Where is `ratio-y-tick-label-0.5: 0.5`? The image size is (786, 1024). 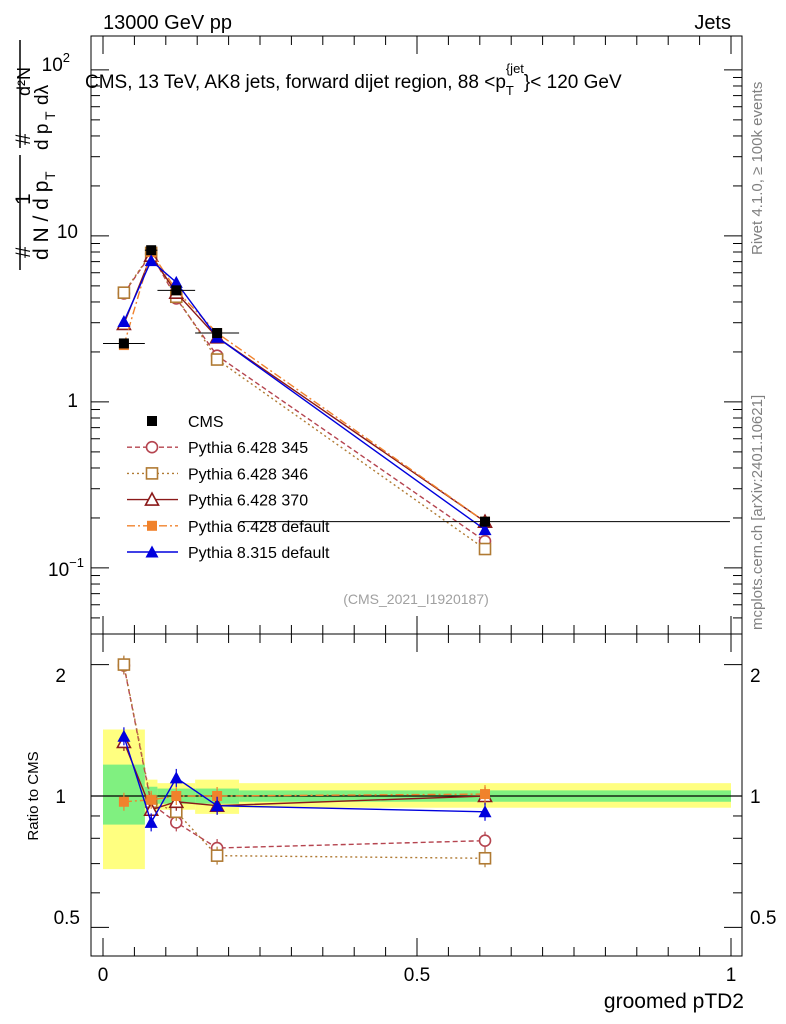 ratio-y-tick-label-0.5: 0.5 is located at coordinates (67, 918).